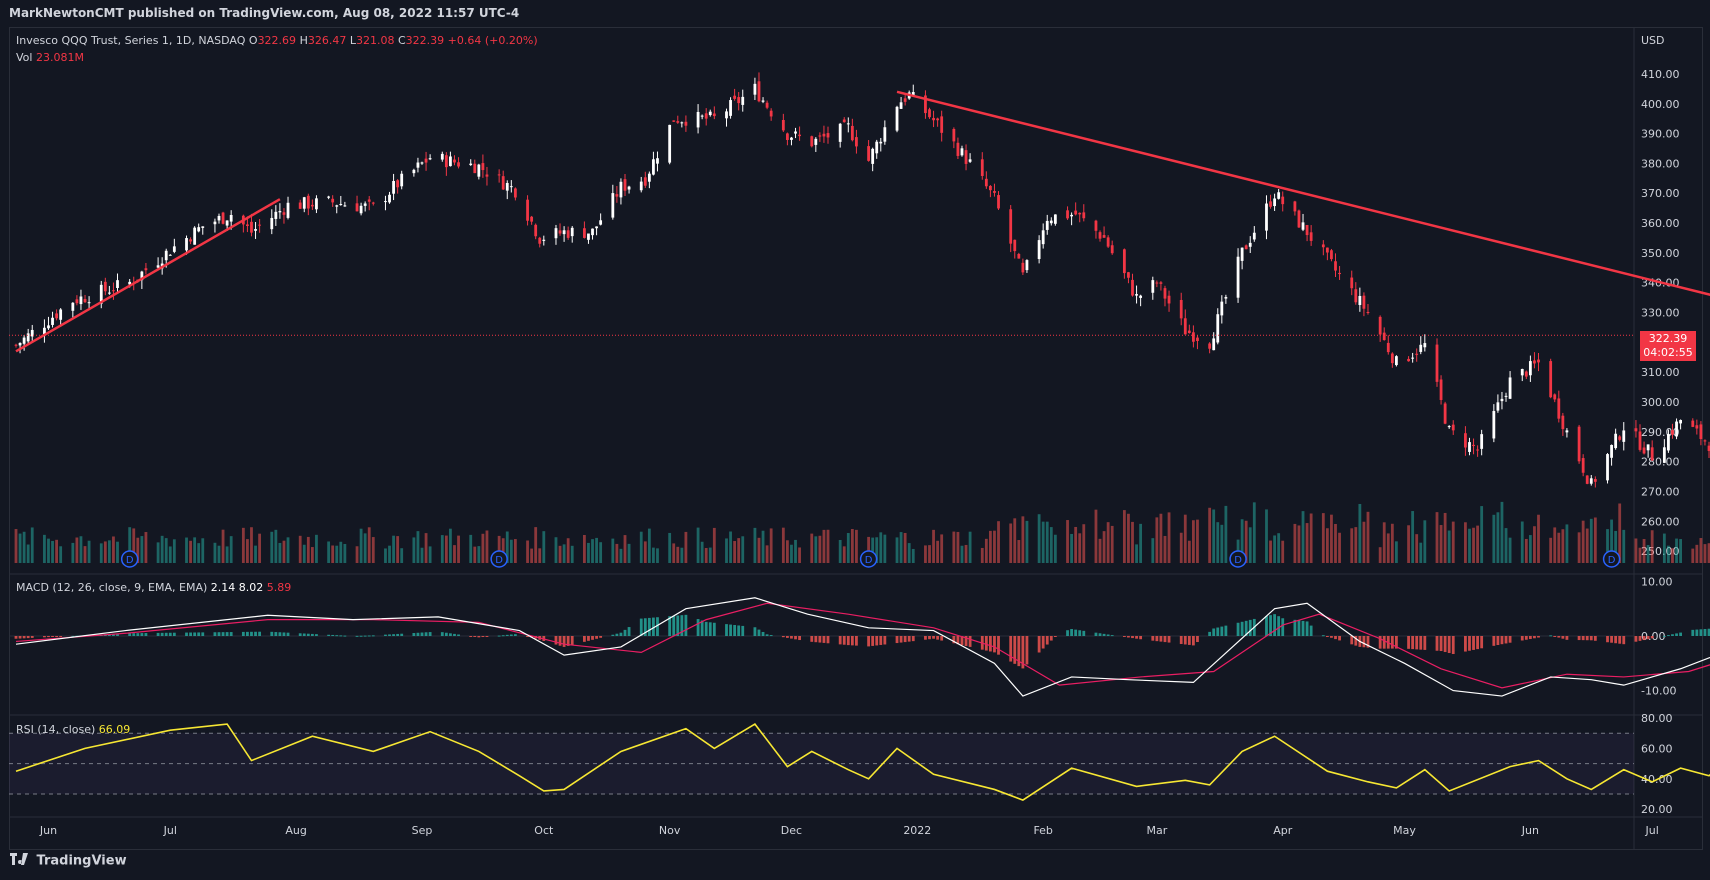 Image resolution: width=1710 pixels, height=880 pixels. What do you see at coordinates (352, 40) in the screenshot?
I see `low-label: L` at bounding box center [352, 40].